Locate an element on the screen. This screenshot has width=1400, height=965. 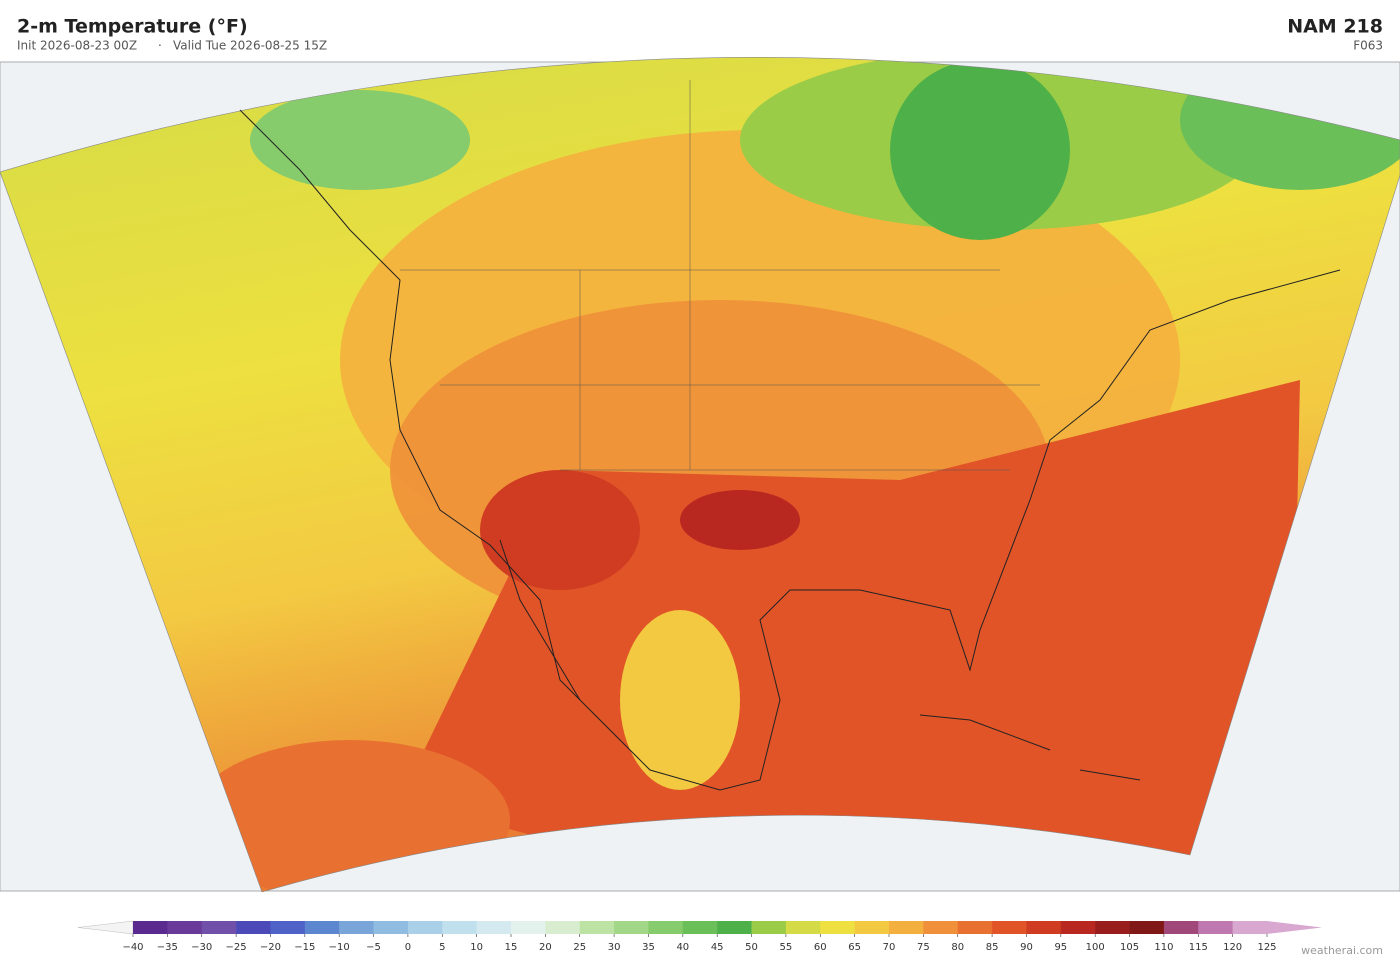
colorbar-tick-label: 15 is located at coordinates (511, 947).